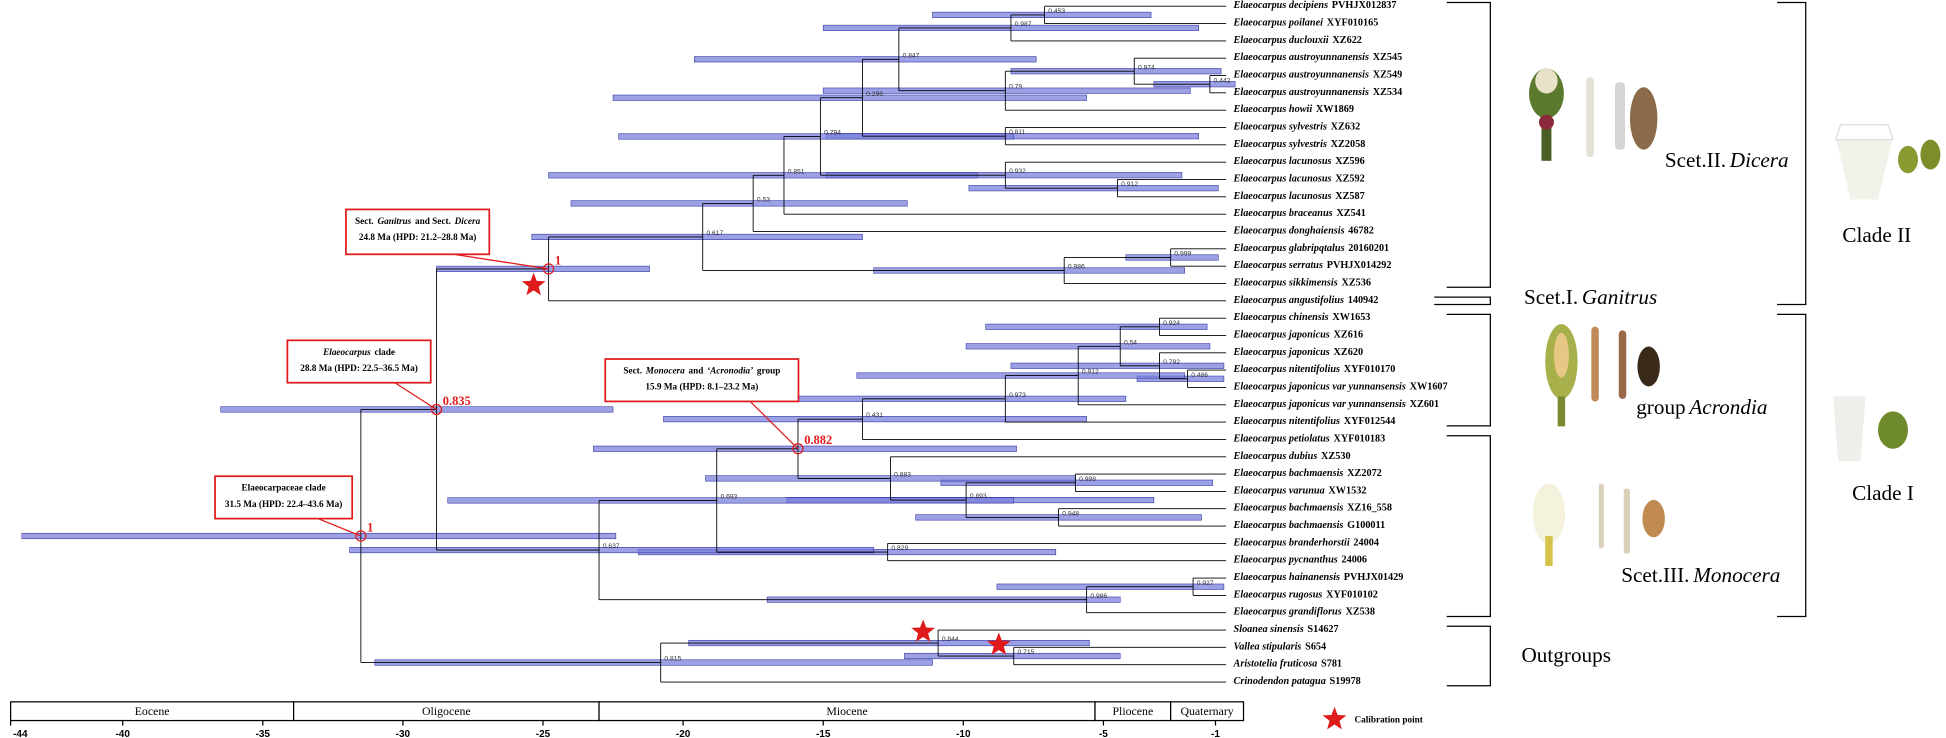  Describe the element at coordinates (1288, 664) in the screenshot. I see `taxon-label: Aristotelia fruticosa S781` at that location.